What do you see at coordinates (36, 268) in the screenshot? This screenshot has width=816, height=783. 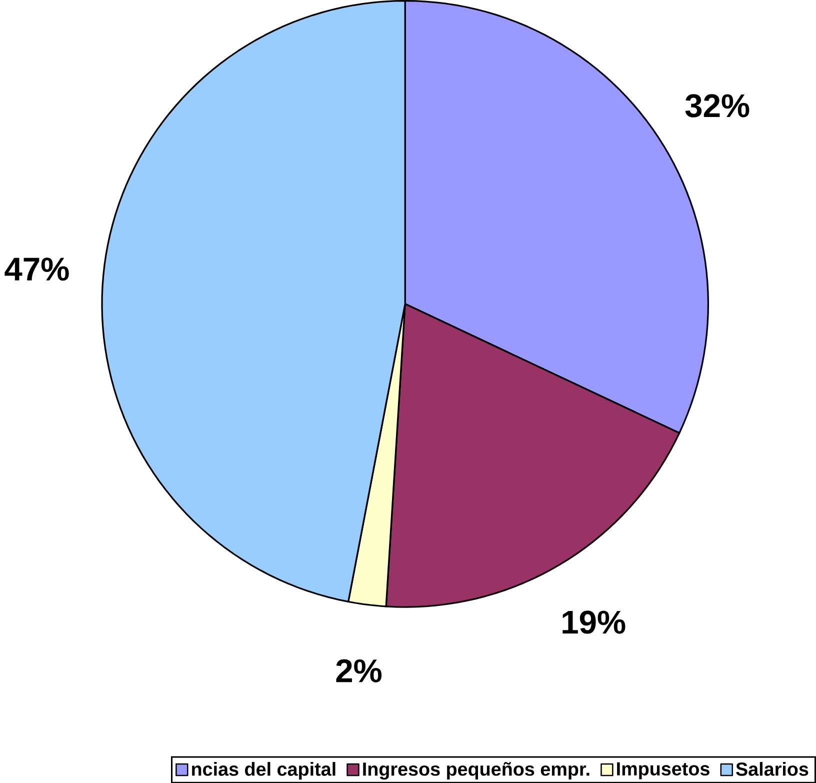 I see `data-label: 47%` at bounding box center [36, 268].